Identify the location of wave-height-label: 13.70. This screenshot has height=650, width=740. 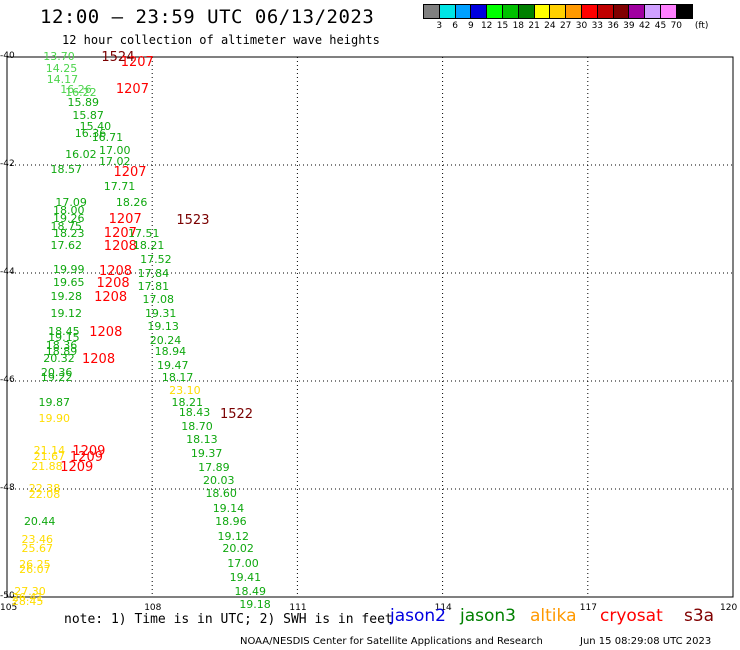
(59, 56).